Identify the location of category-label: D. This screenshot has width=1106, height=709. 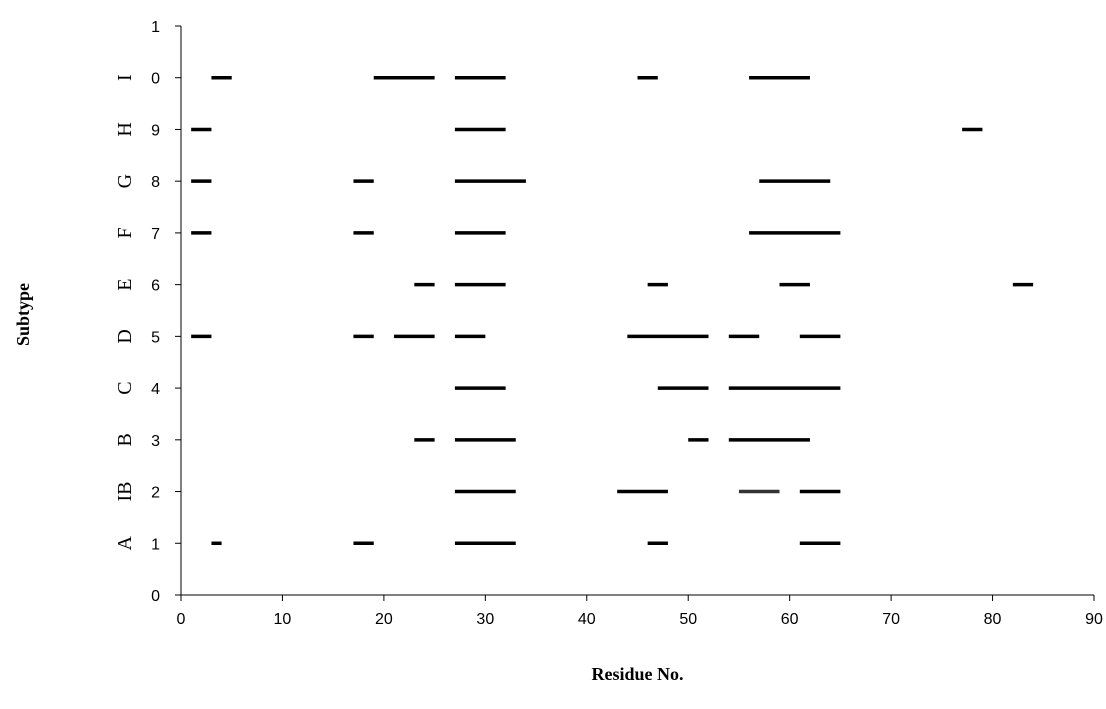
(125, 336).